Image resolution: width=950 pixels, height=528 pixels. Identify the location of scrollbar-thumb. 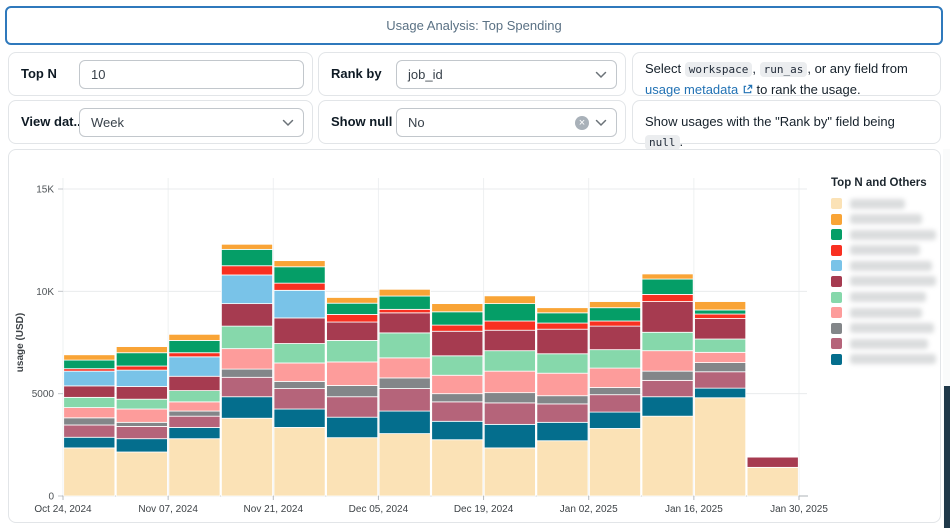
(947, 457).